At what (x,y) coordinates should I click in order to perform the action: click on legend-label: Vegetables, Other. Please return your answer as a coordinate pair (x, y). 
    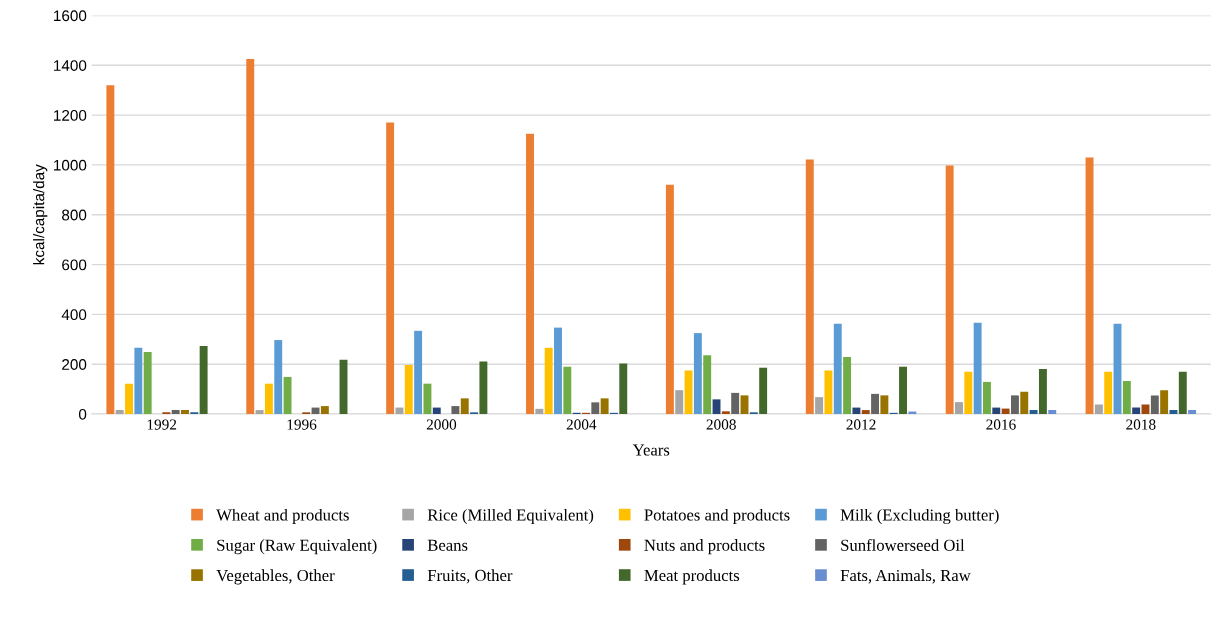
    Looking at the image, I should click on (275, 577).